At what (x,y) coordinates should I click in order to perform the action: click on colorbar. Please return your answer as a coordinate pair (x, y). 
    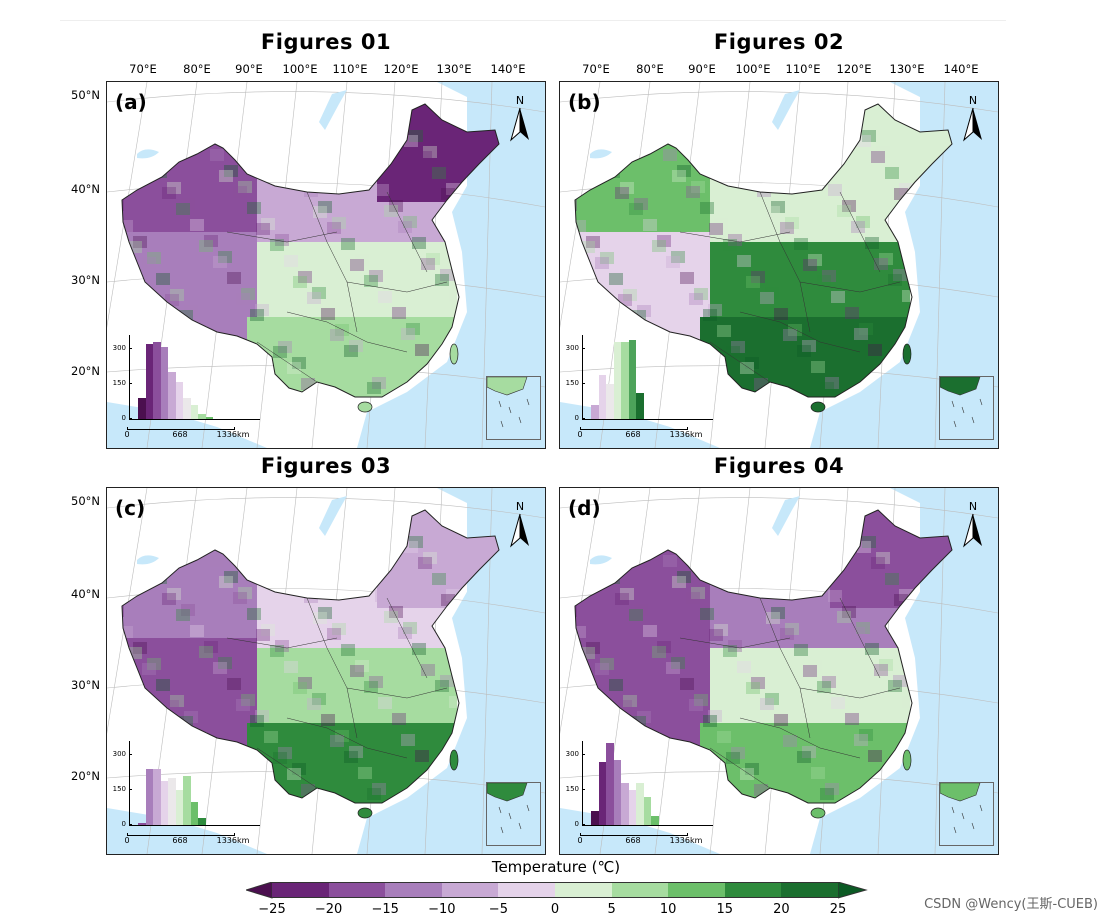
    Looking at the image, I should click on (557, 891).